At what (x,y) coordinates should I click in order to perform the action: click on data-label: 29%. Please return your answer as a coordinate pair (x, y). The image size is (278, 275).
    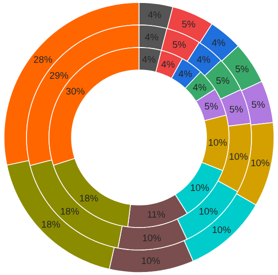
    Looking at the image, I should click on (59, 75).